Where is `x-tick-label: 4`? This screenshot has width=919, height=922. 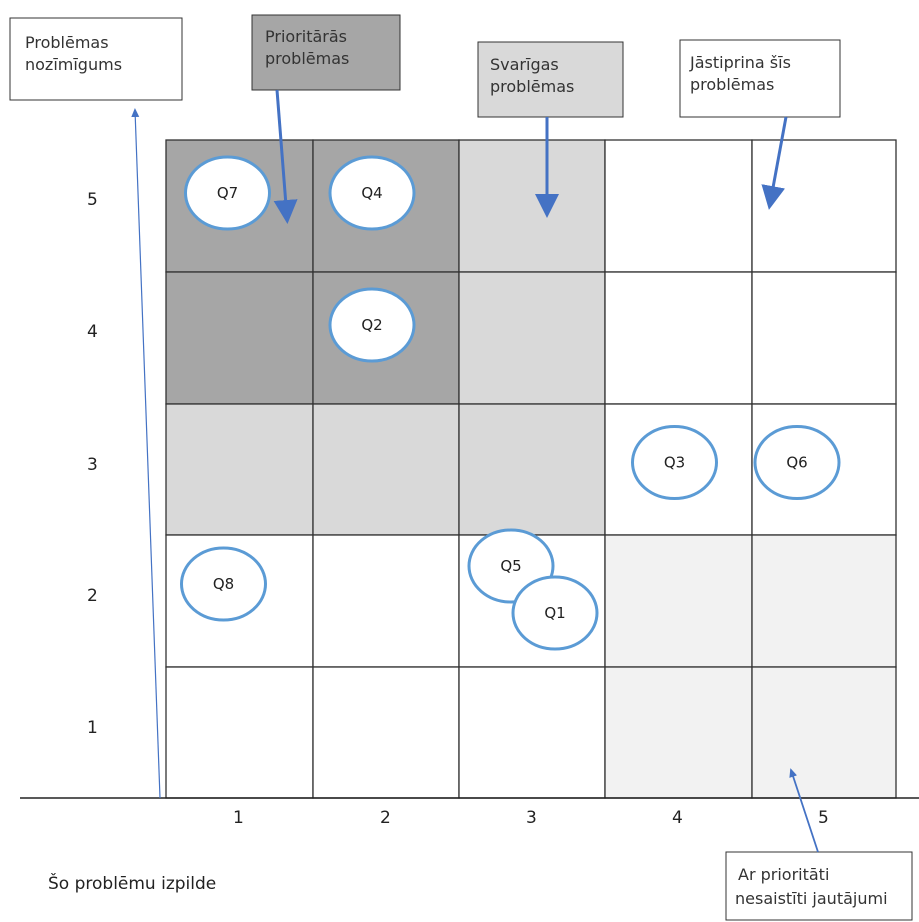 x-tick-label: 4 is located at coordinates (677, 818).